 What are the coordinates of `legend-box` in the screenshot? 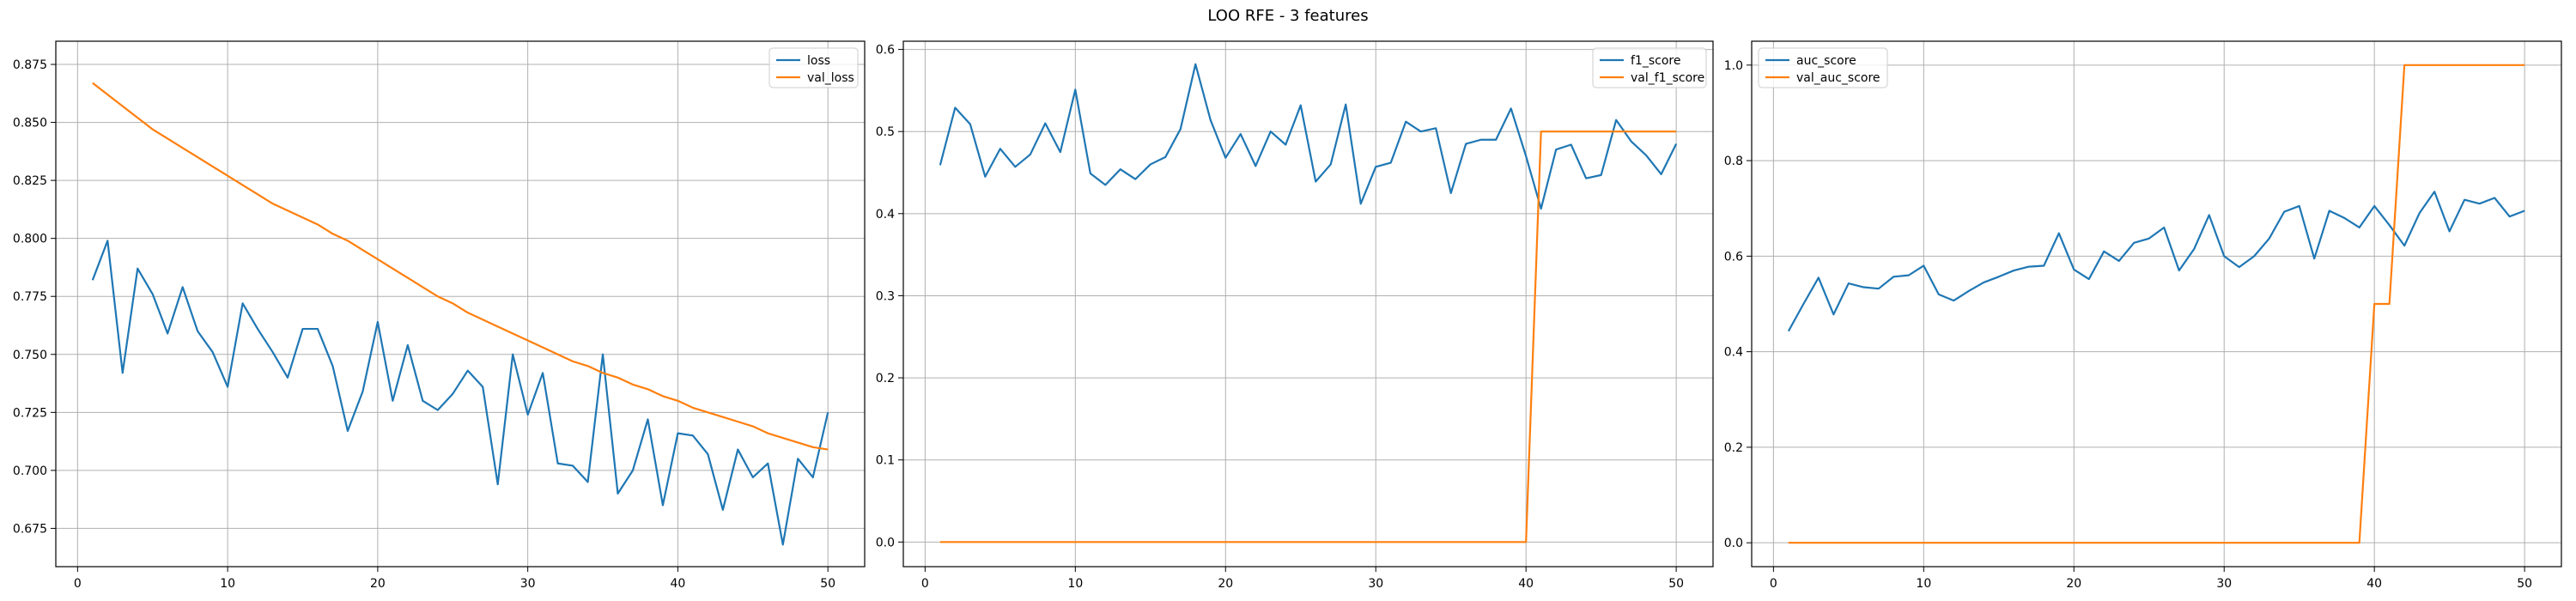 It's located at (1823, 67).